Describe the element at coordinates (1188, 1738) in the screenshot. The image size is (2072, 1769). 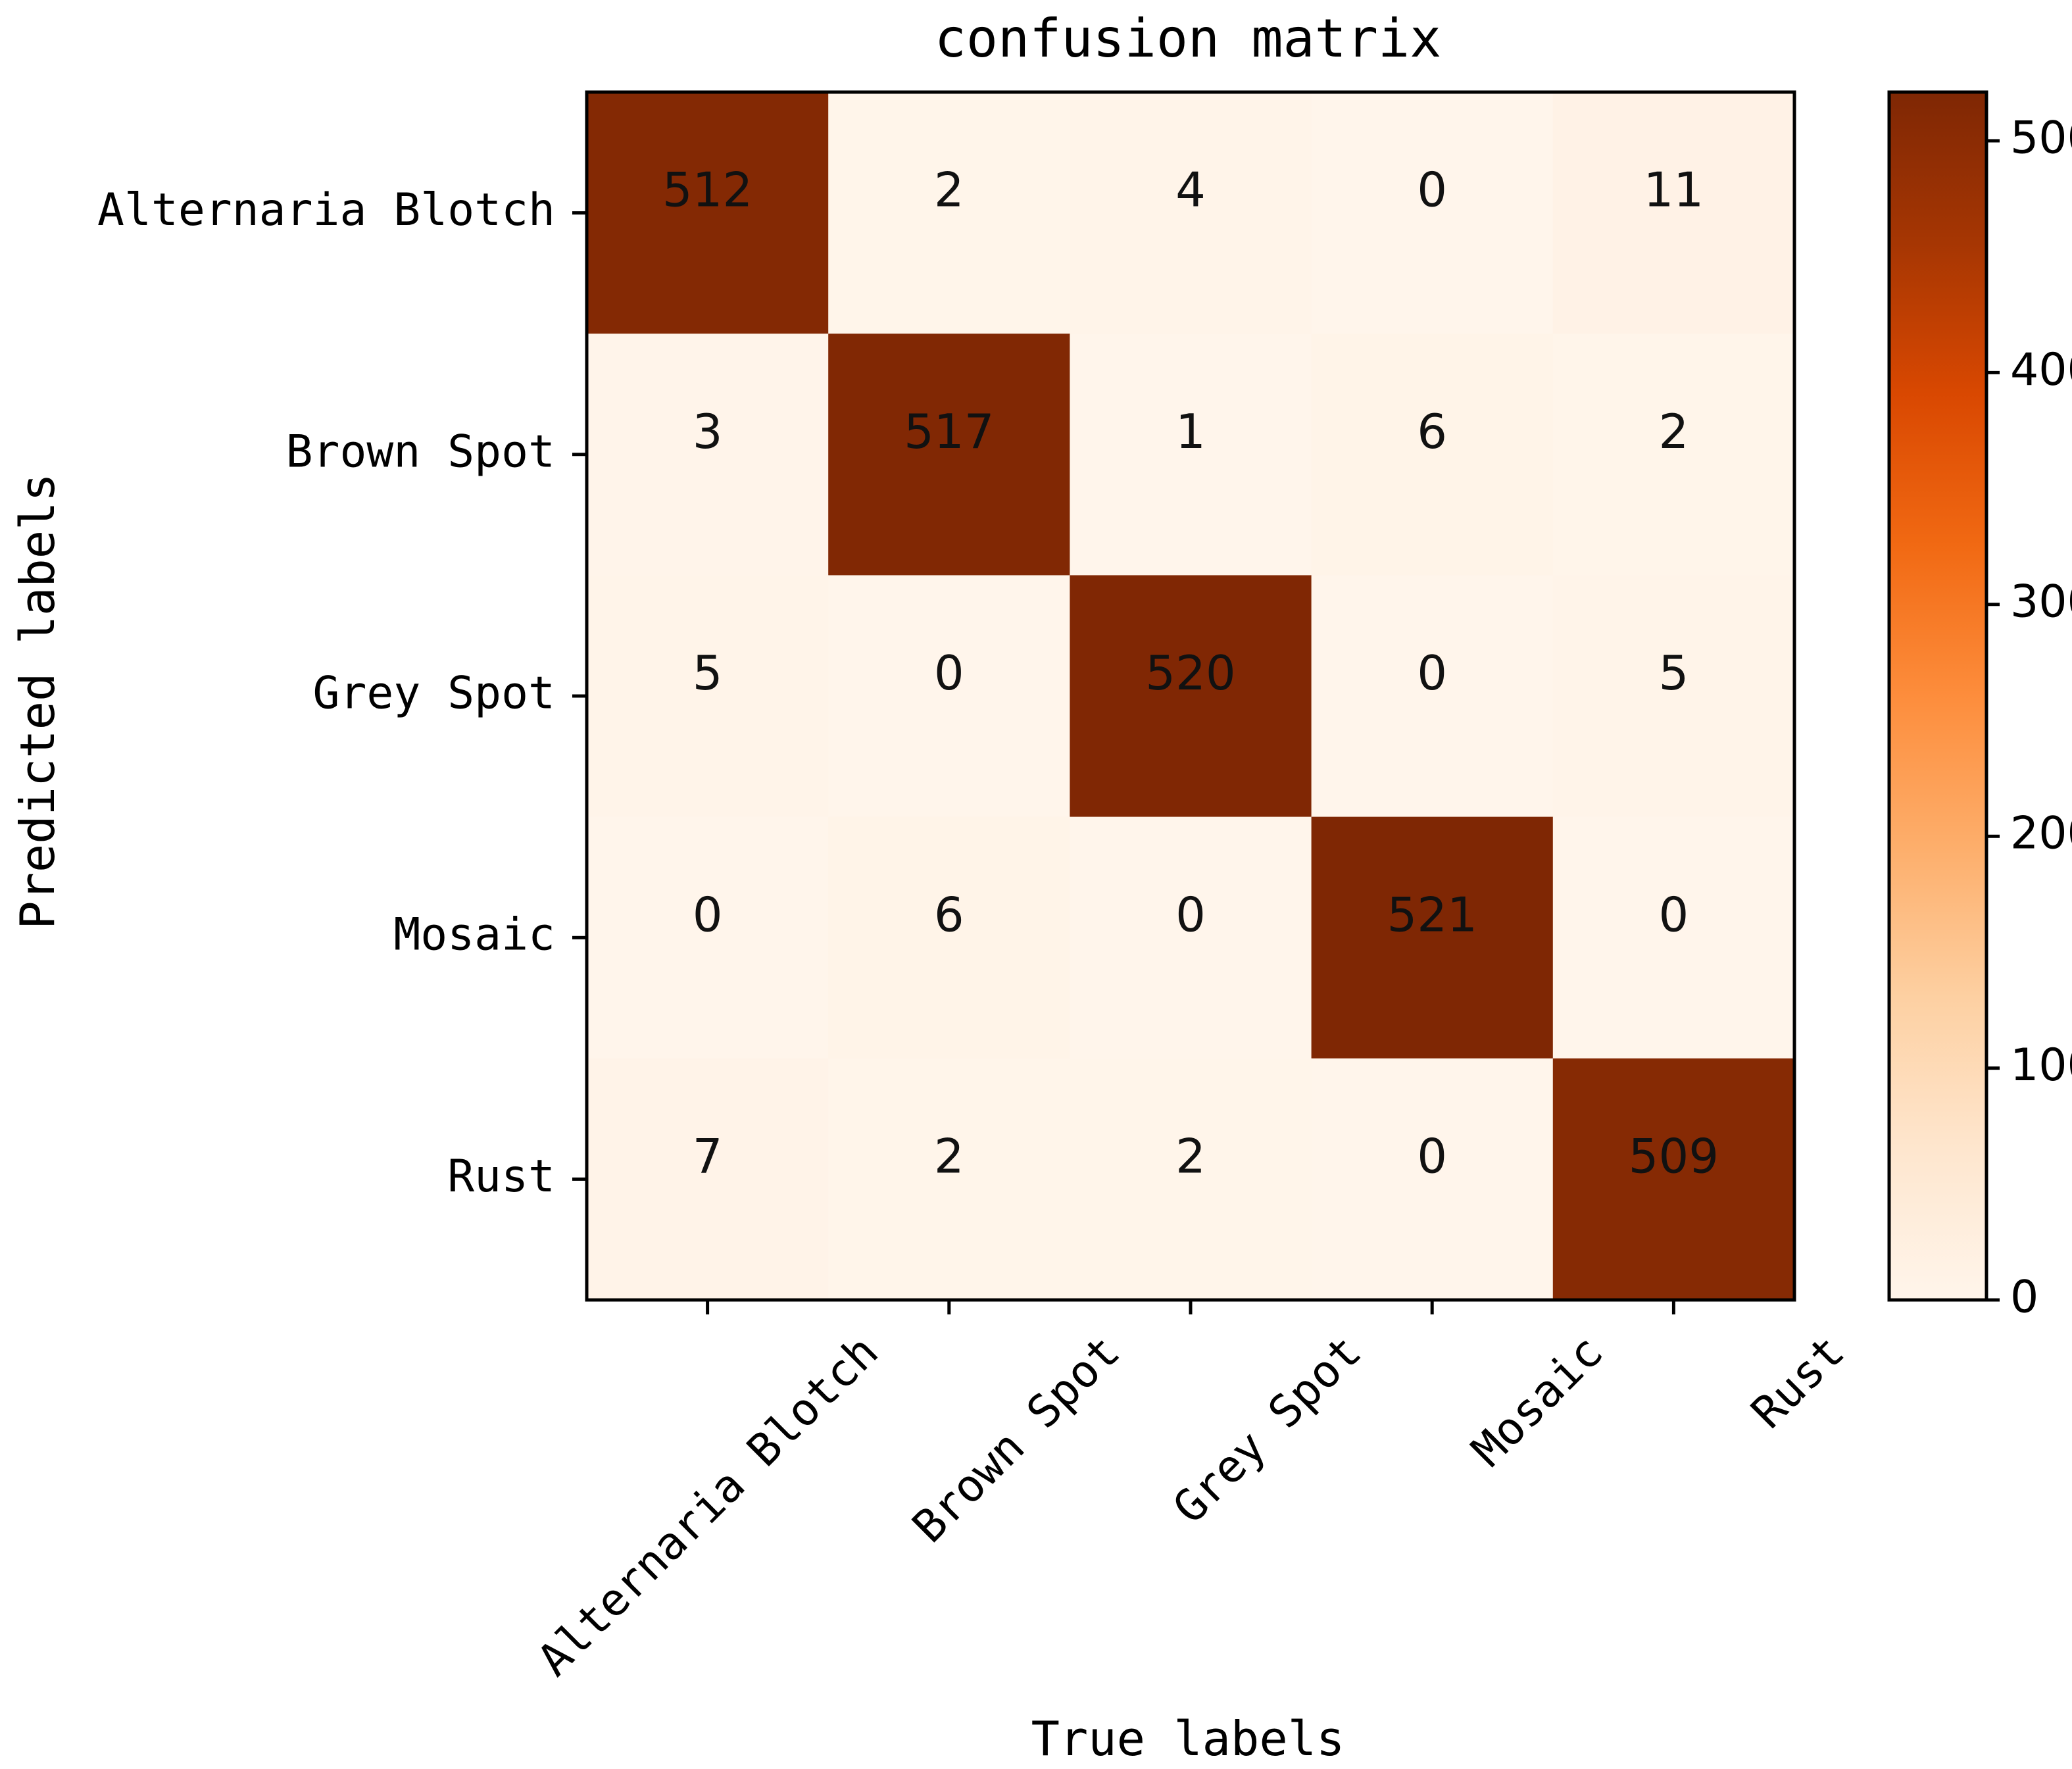
I see `x-axis-label: True labels` at that location.